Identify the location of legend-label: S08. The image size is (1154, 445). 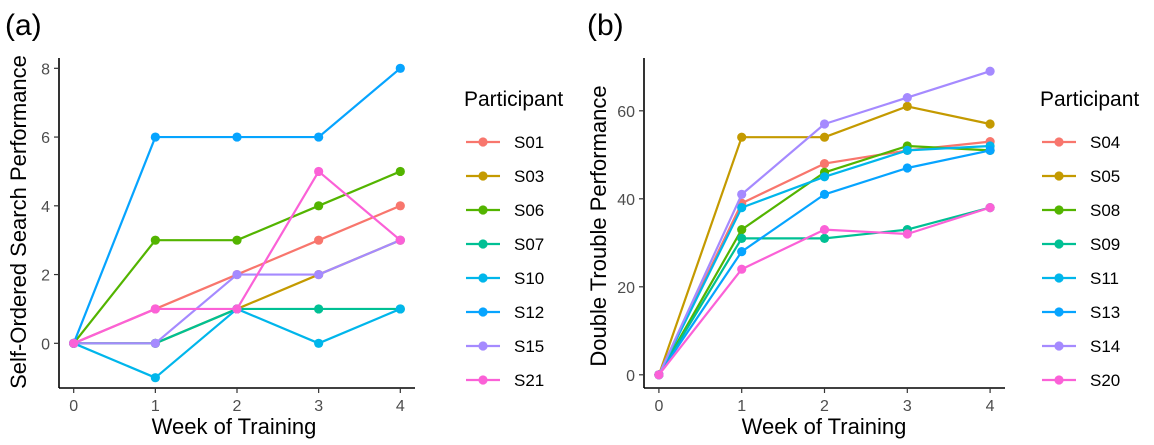
(1105, 210).